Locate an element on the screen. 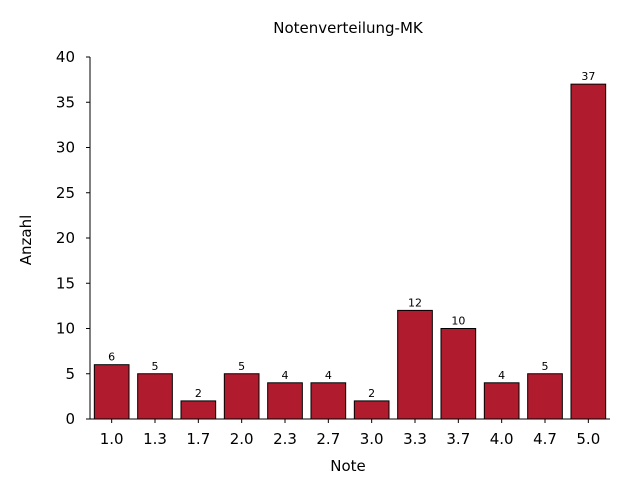  x-tick-label-3.7: 3.7 is located at coordinates (458, 439).